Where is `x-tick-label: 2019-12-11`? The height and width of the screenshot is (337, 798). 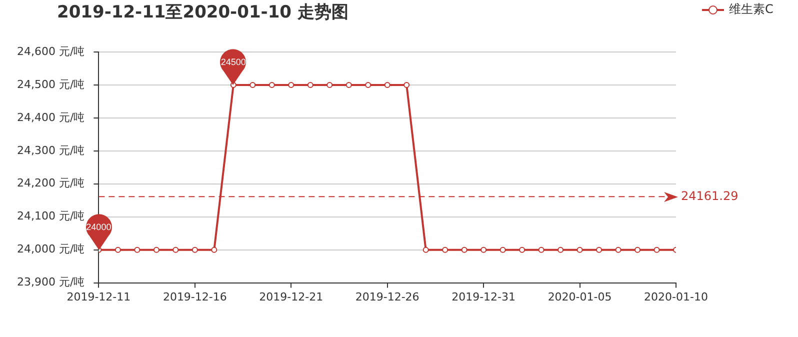 x-tick-label: 2019-12-11 is located at coordinates (98, 297).